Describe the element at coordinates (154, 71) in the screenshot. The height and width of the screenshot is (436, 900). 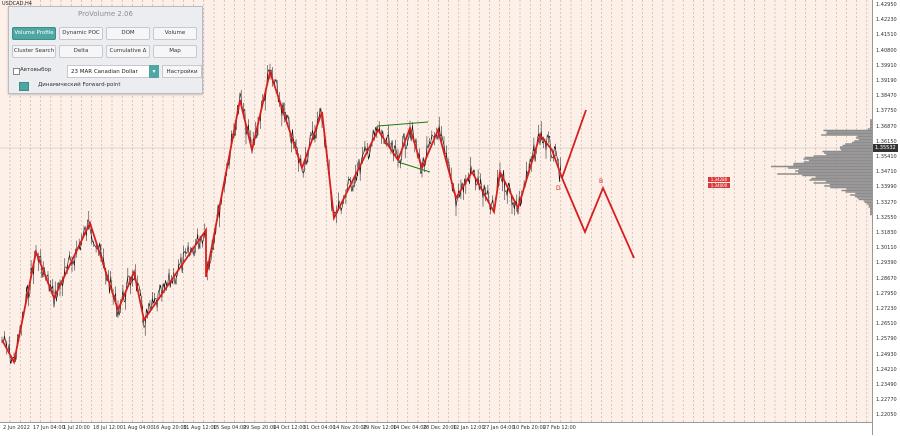
I see `chevron-down-icon: ▾` at that location.